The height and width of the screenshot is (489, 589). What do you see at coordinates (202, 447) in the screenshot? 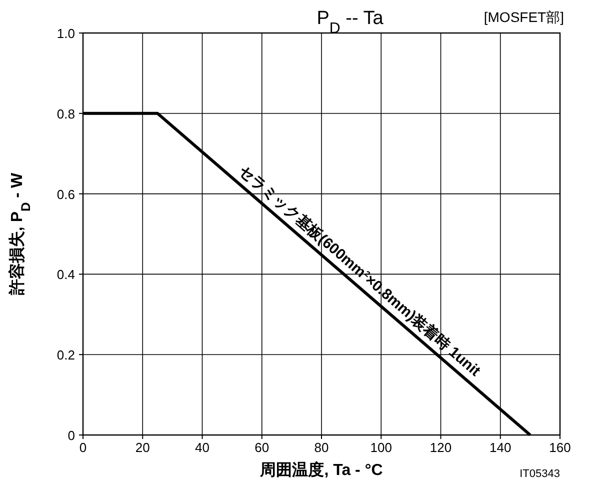
I see `x-tick-label: 40` at bounding box center [202, 447].